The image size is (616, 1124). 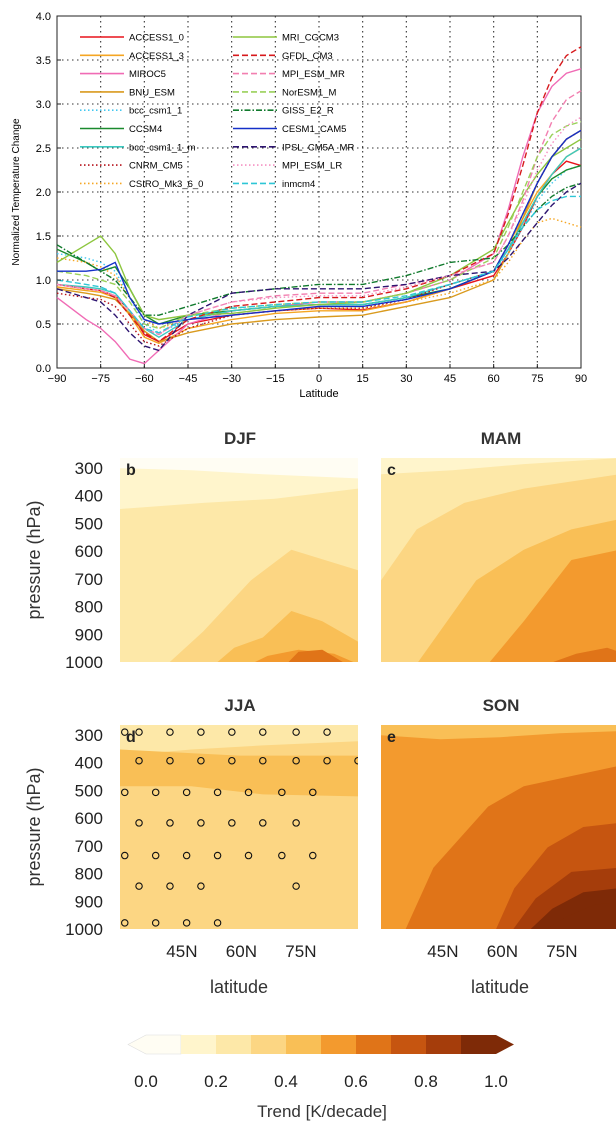 What do you see at coordinates (43, 149) in the screenshot?
I see `y-tick-label: 2.5` at bounding box center [43, 149].